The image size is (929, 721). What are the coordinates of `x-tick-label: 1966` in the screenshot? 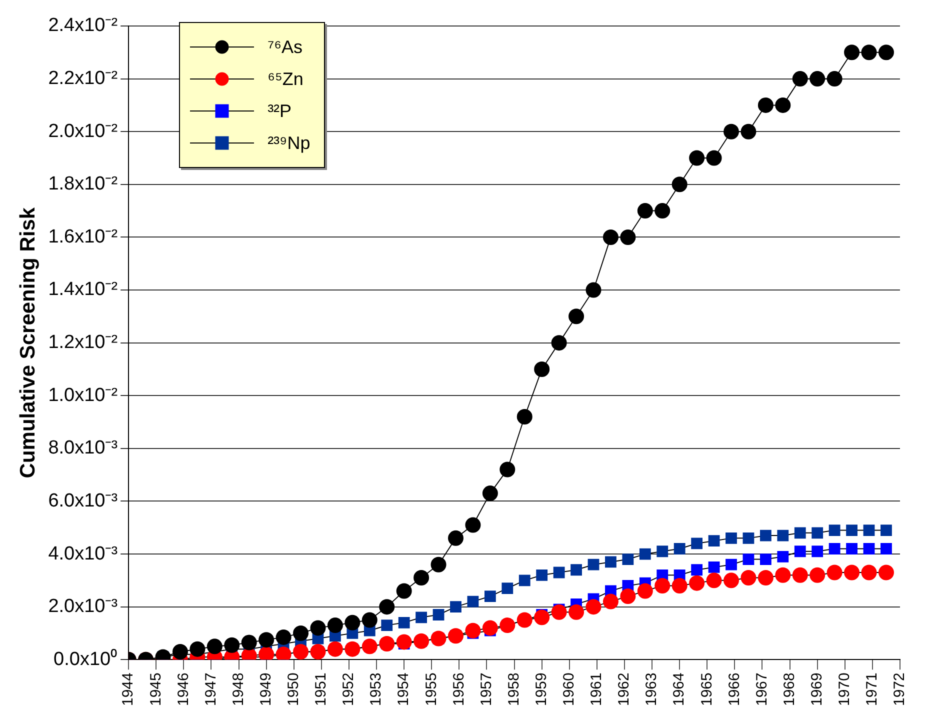 It's located at (734, 689).